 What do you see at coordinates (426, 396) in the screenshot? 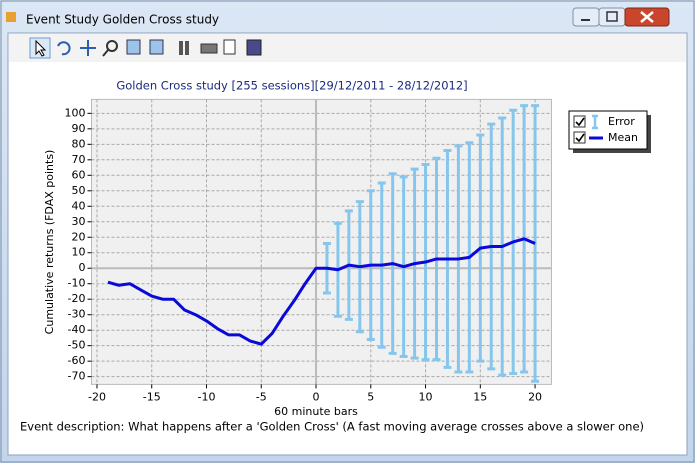
I see `x-tick-label: 10` at bounding box center [426, 396].